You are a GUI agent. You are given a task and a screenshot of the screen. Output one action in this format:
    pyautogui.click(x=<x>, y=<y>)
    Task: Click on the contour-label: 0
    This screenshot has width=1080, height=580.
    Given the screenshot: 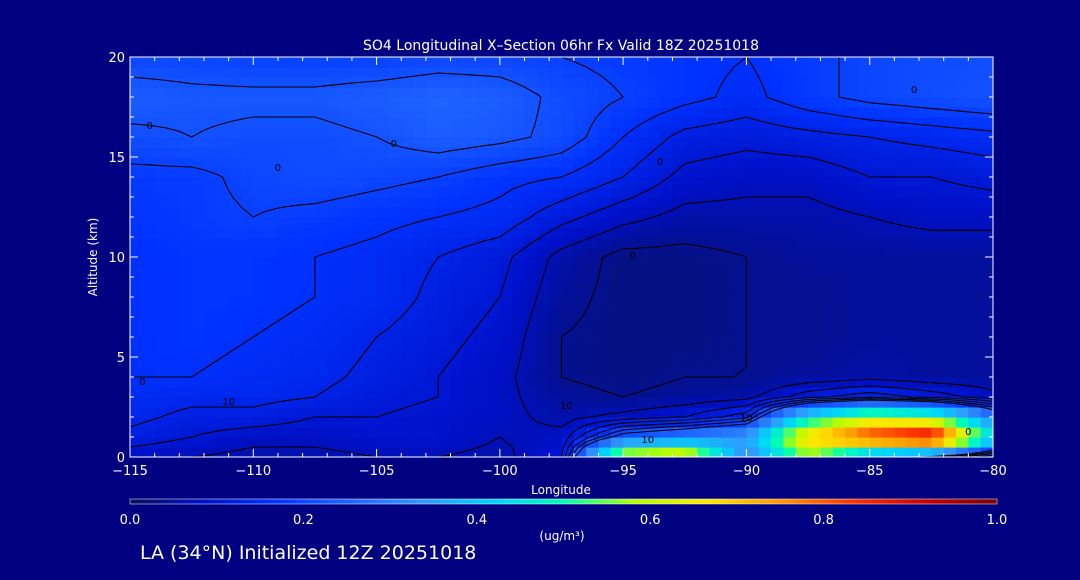 What is the action you would take?
    pyautogui.click(x=142, y=382)
    